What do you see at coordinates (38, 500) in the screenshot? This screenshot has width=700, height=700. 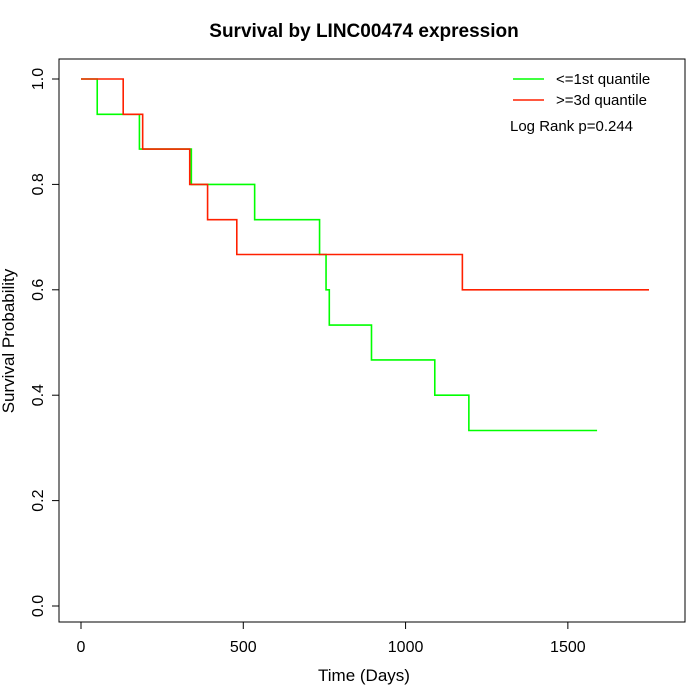 I see `y-tick-label: 0.2` at bounding box center [38, 500].